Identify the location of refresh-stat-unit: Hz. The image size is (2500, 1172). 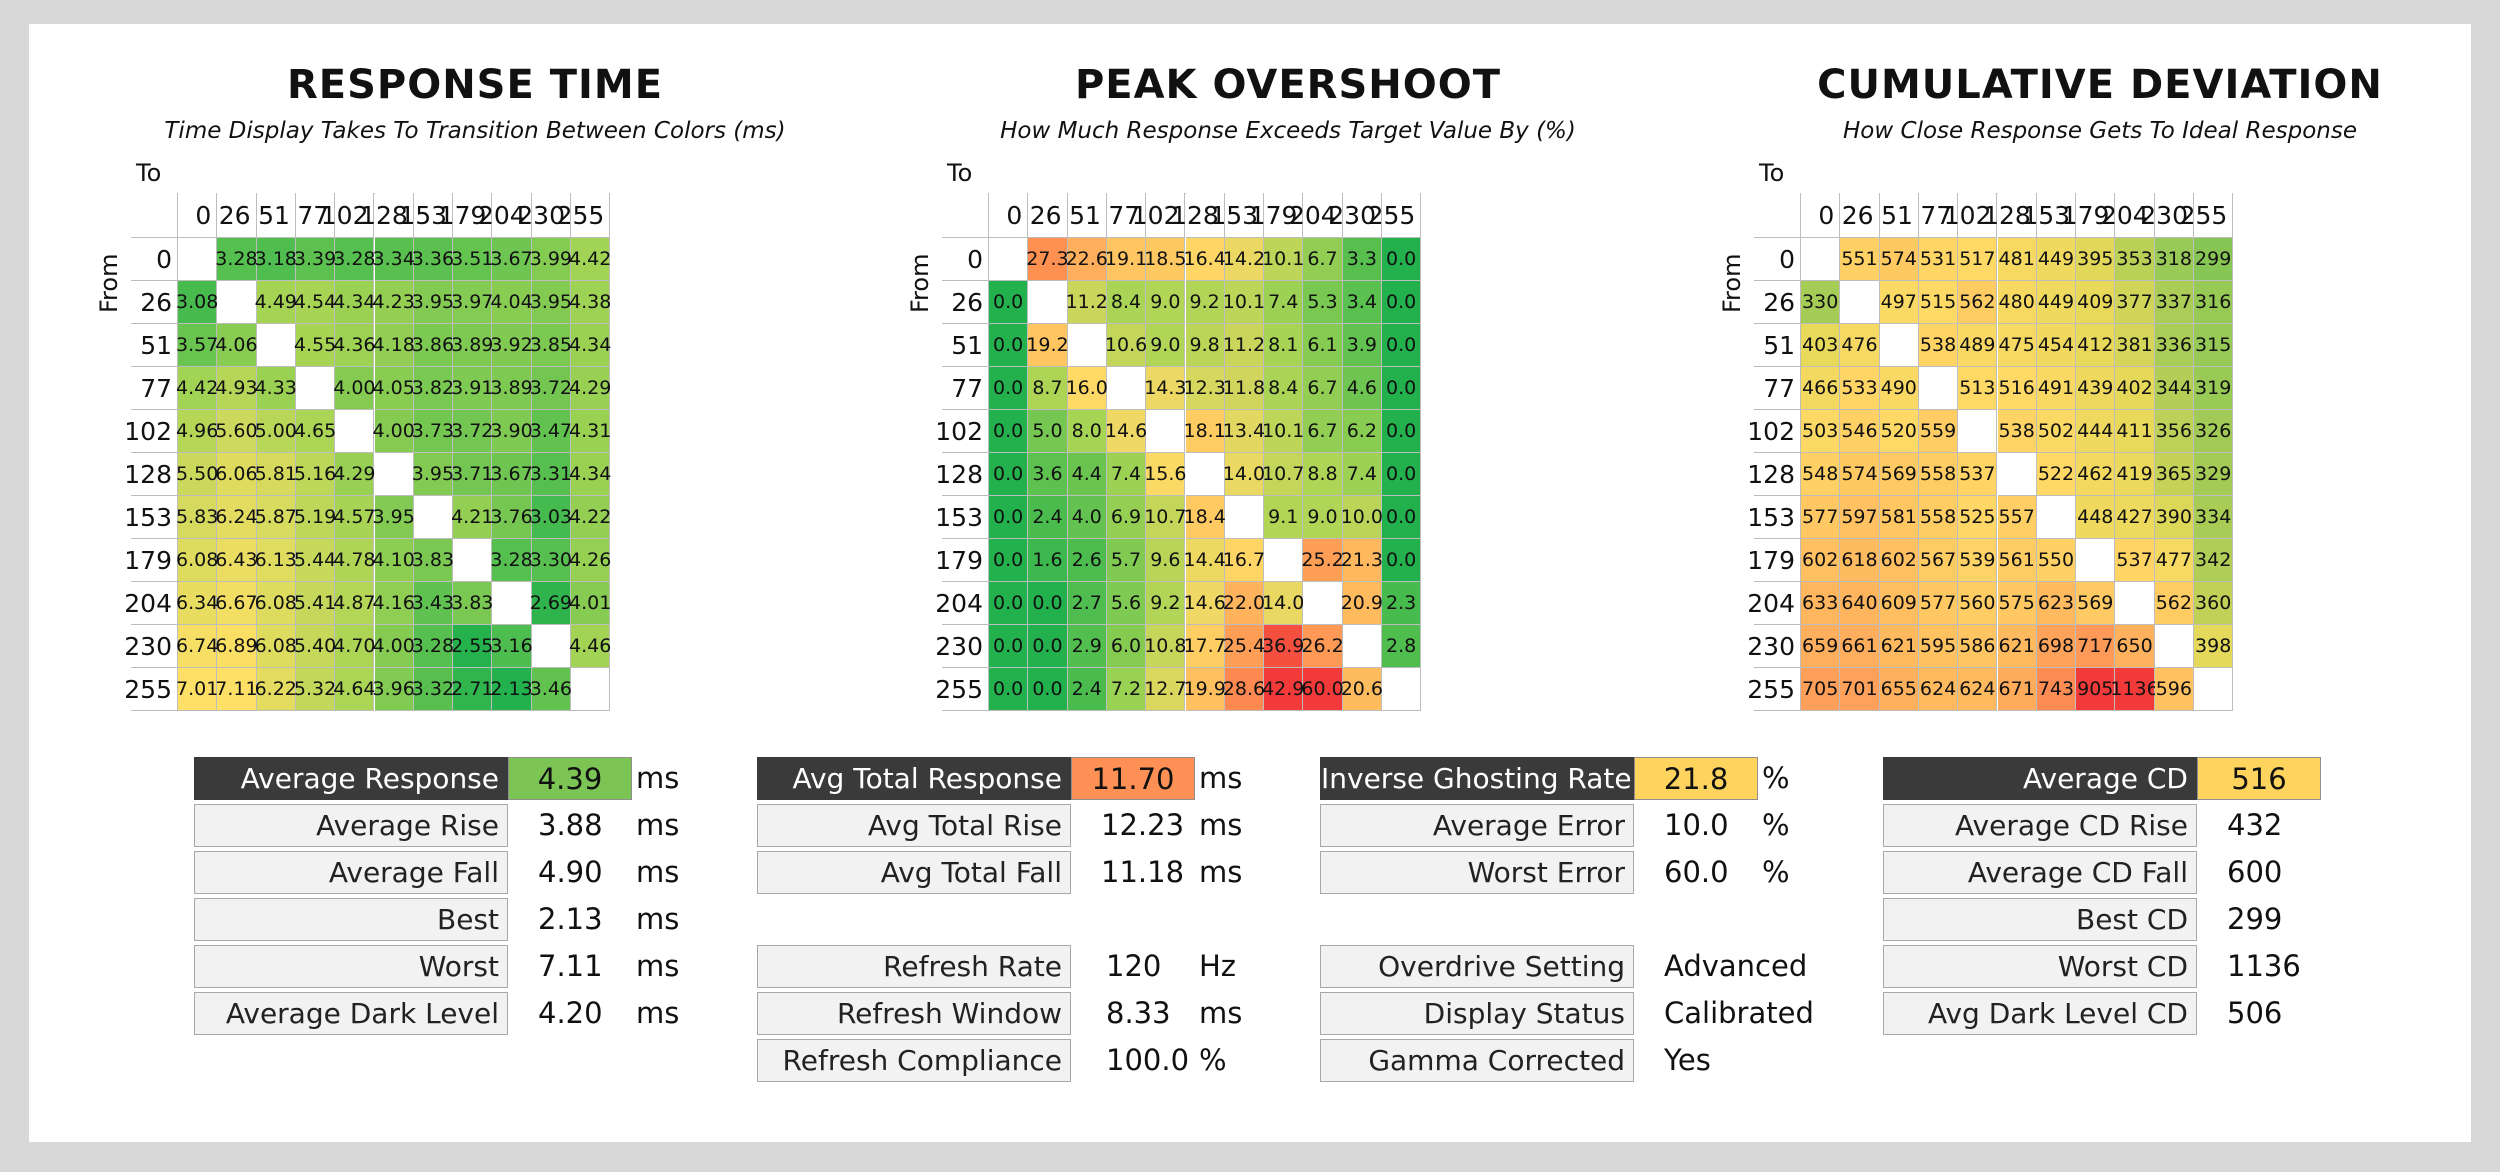
(1218, 966).